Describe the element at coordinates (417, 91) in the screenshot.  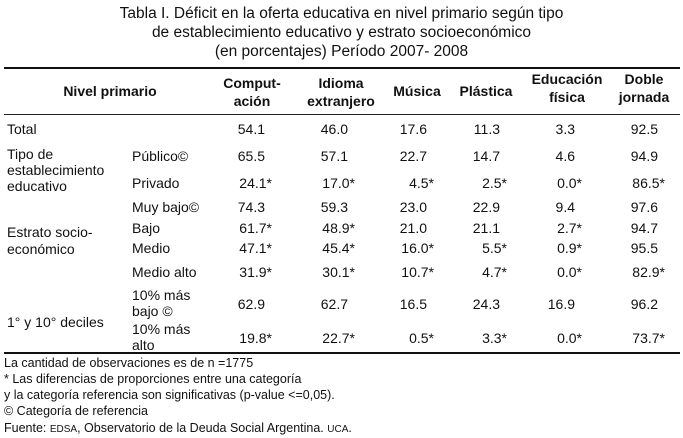
I see `header-musica: Música` at that location.